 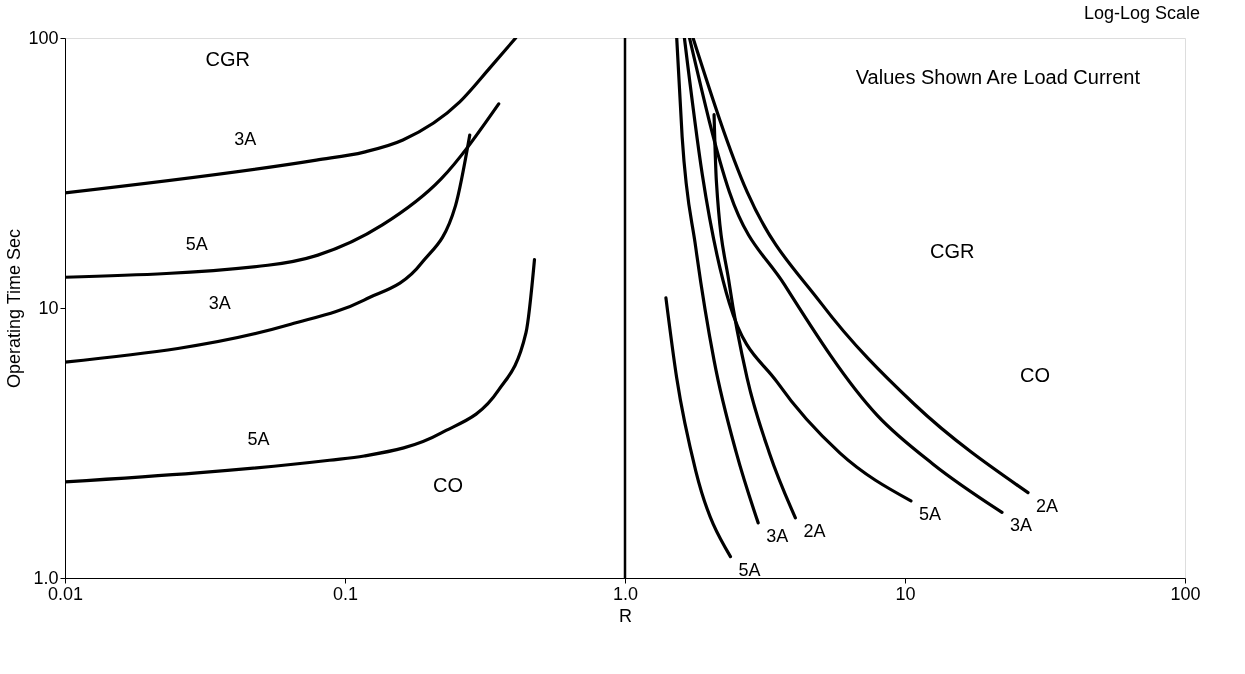 I want to click on x-axis-title: R, so click(x=625, y=615).